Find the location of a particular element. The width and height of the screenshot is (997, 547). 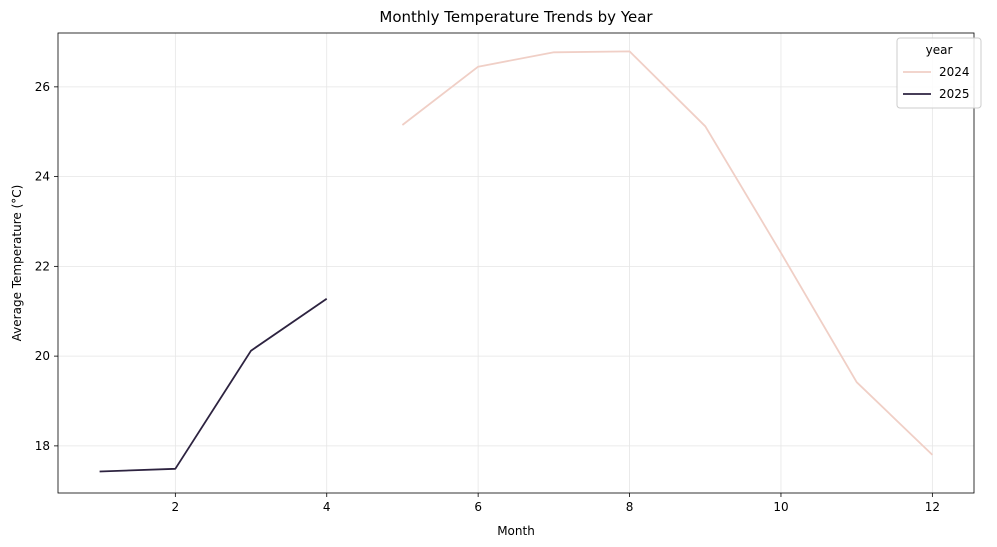

legend-label-2024: 2024 is located at coordinates (954, 72).